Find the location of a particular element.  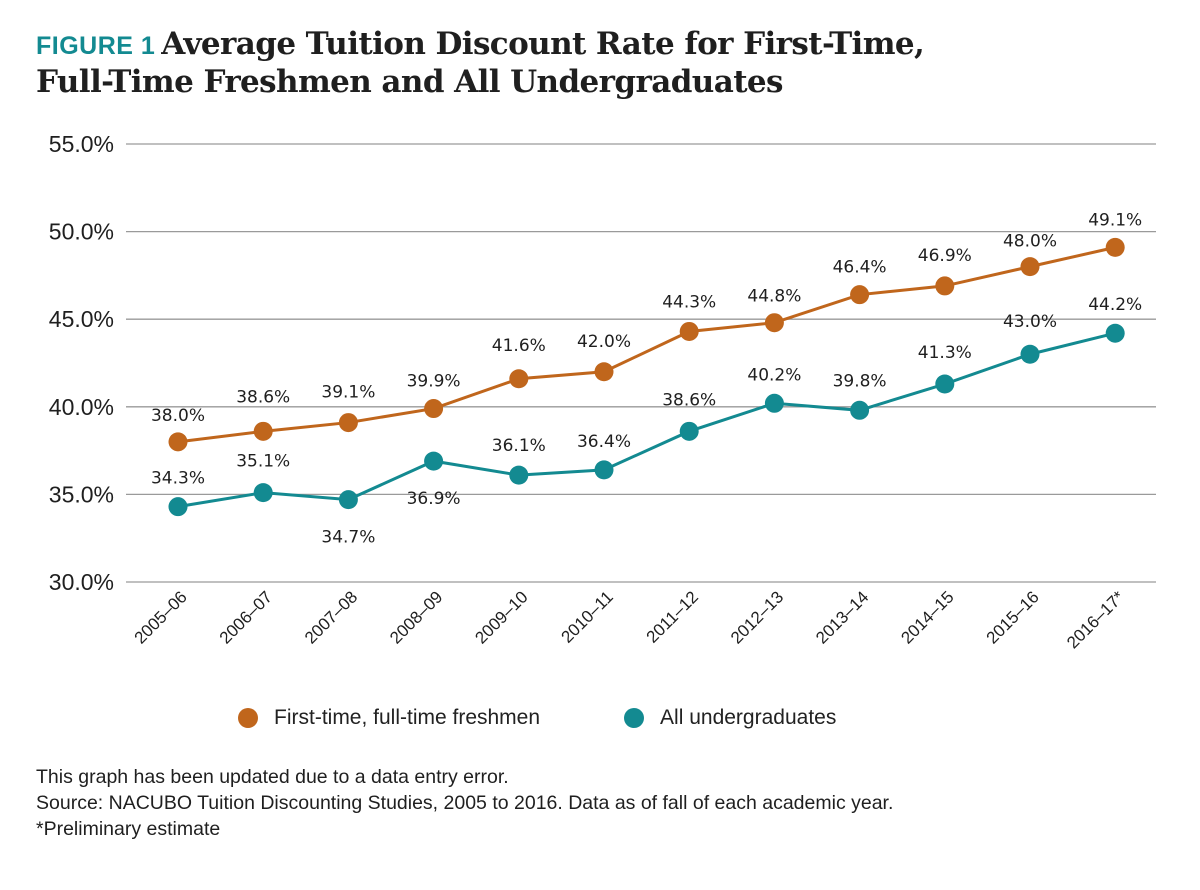

note-preliminary: *Preliminary estimate is located at coordinates (128, 829).